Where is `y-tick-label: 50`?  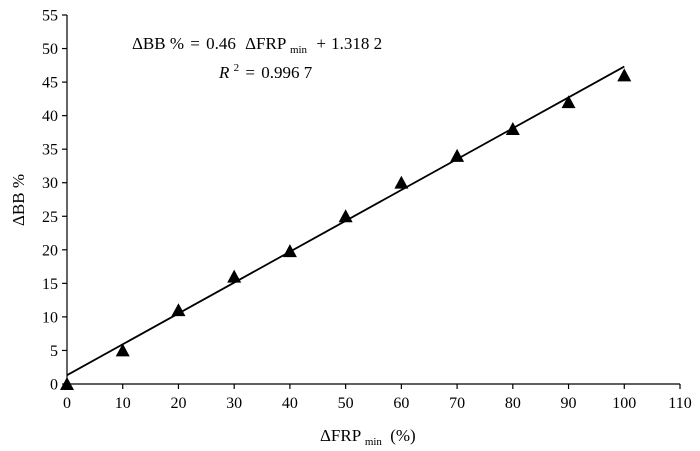
y-tick-label: 50 is located at coordinates (50, 49).